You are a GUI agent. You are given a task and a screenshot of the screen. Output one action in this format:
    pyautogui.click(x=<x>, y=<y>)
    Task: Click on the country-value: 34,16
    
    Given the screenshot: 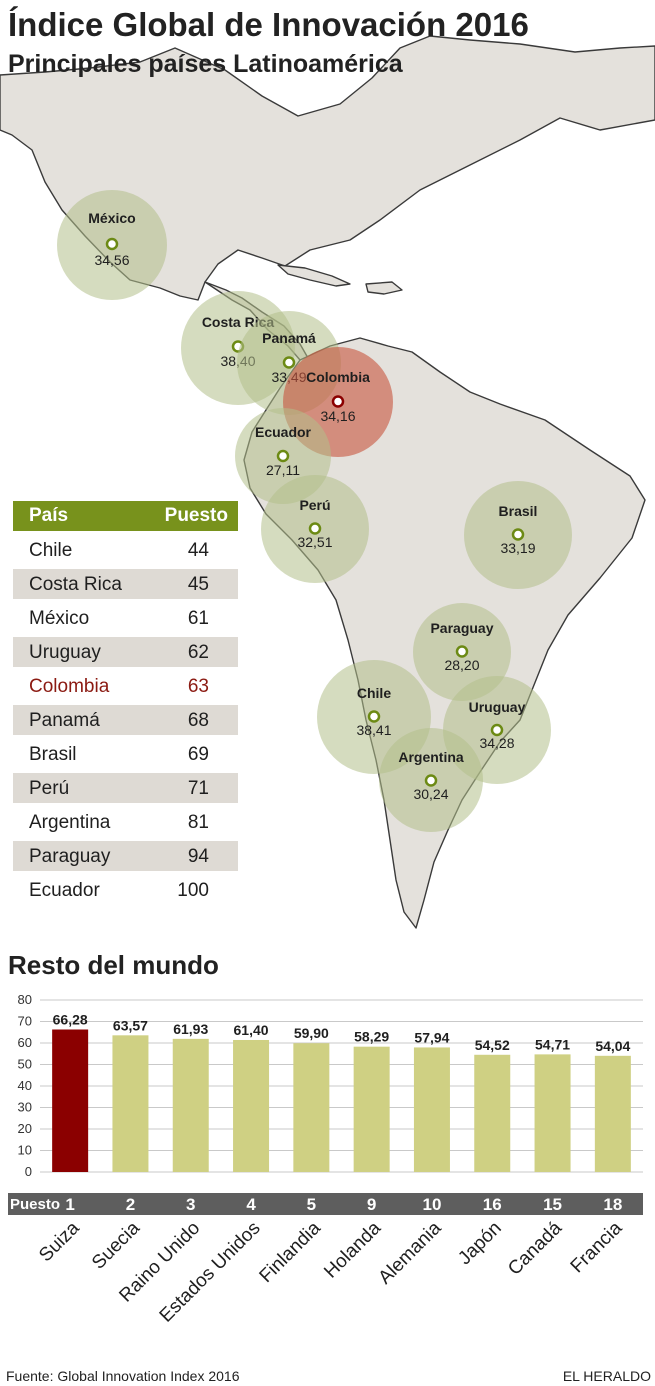 What is the action you would take?
    pyautogui.click(x=337, y=416)
    